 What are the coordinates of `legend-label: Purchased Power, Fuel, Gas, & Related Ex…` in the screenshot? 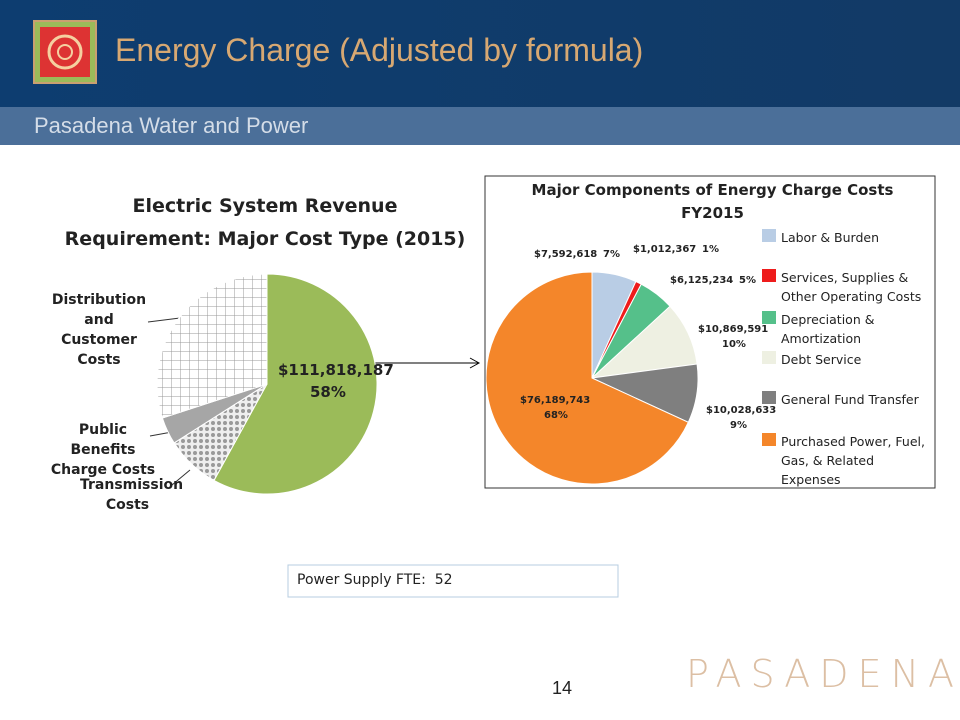 It's located at (853, 460).